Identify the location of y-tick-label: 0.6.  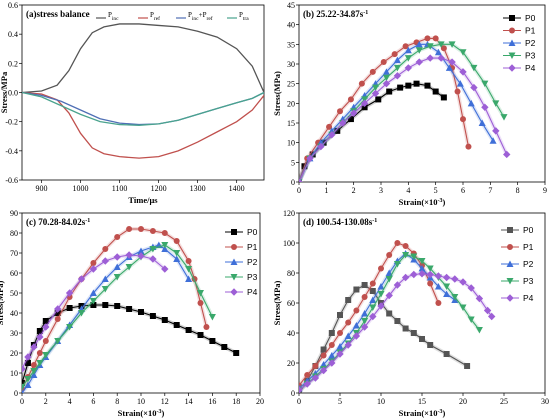
(13, 5).